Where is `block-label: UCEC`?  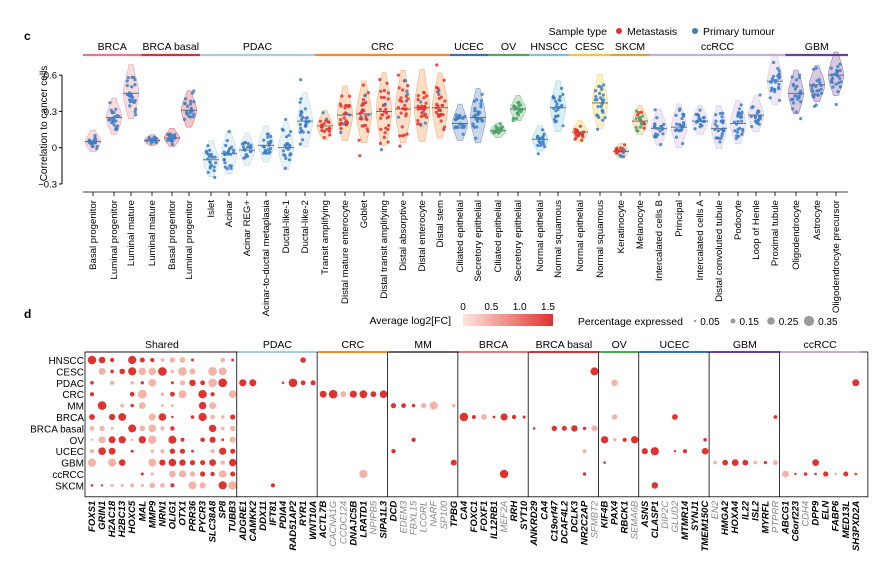 block-label: UCEC is located at coordinates (675, 345).